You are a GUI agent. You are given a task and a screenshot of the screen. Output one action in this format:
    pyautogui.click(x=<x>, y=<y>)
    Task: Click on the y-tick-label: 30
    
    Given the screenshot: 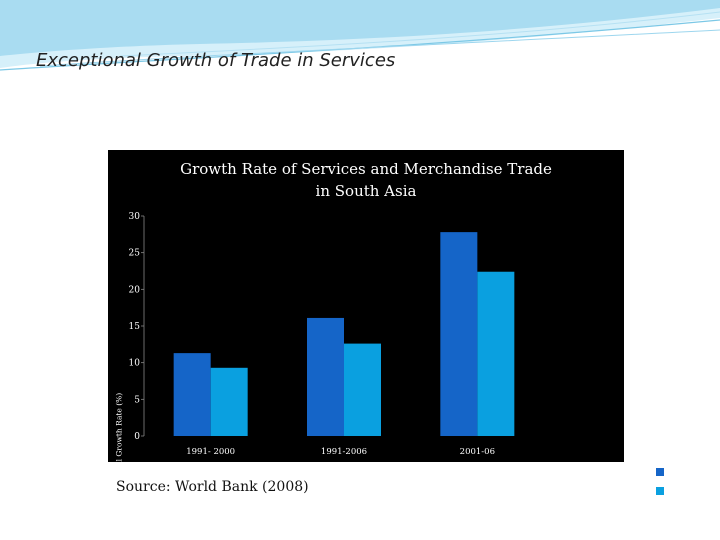 What is the action you would take?
    pyautogui.click(x=135, y=217)
    